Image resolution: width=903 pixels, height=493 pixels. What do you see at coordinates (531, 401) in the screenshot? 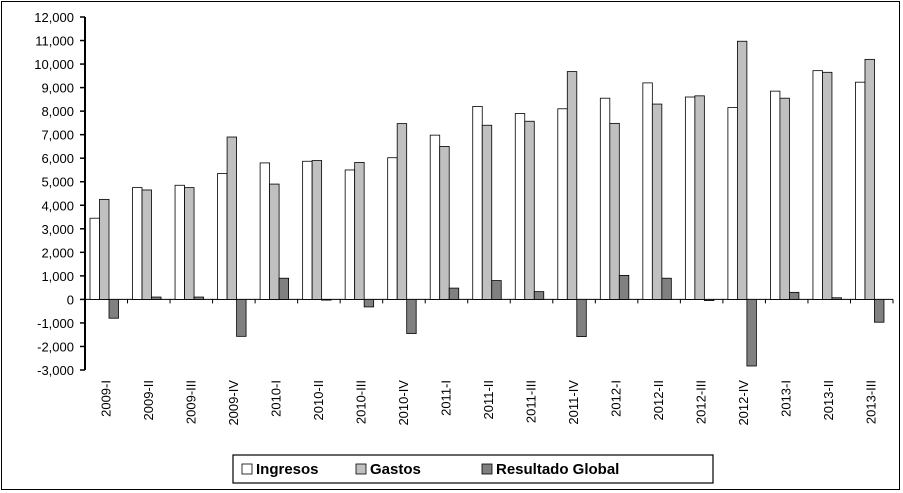
I see `x-category-label: 2011-III` at bounding box center [531, 401].